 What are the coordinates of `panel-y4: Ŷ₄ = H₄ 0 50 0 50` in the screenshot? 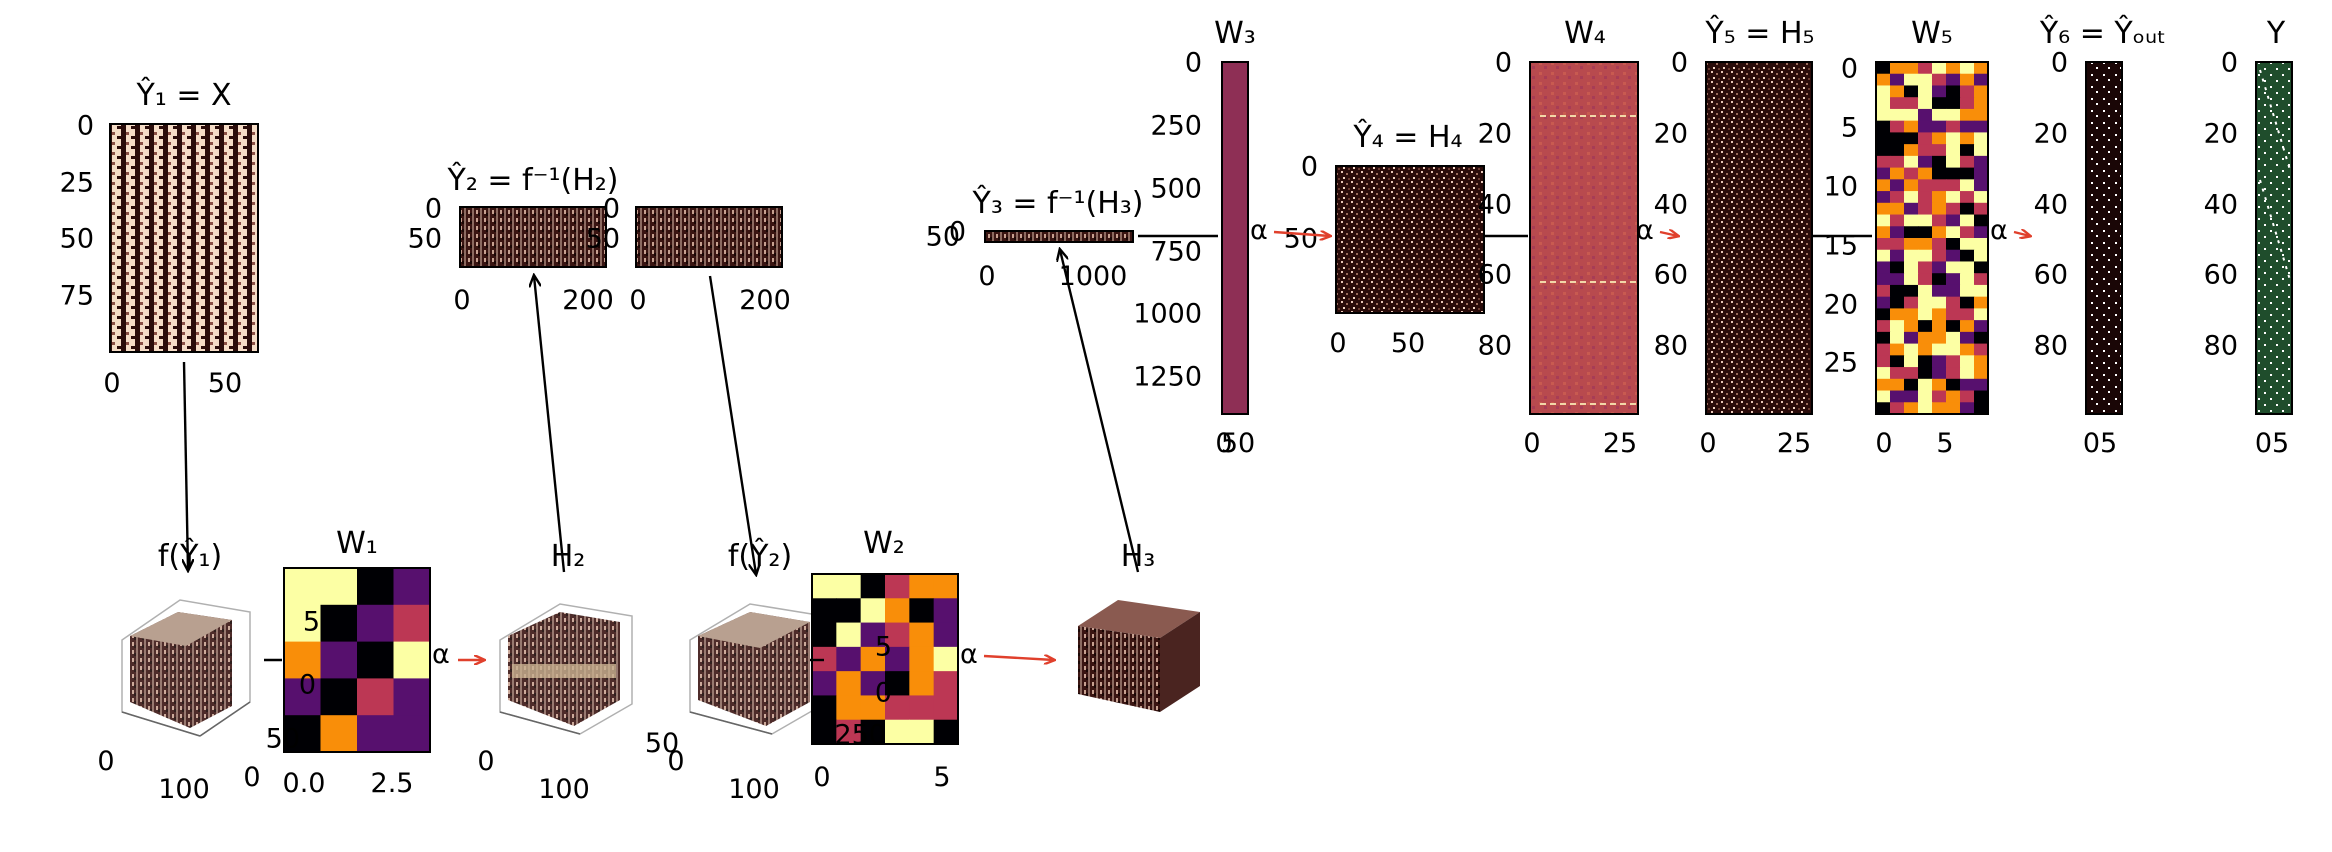 It's located at (1384, 238).